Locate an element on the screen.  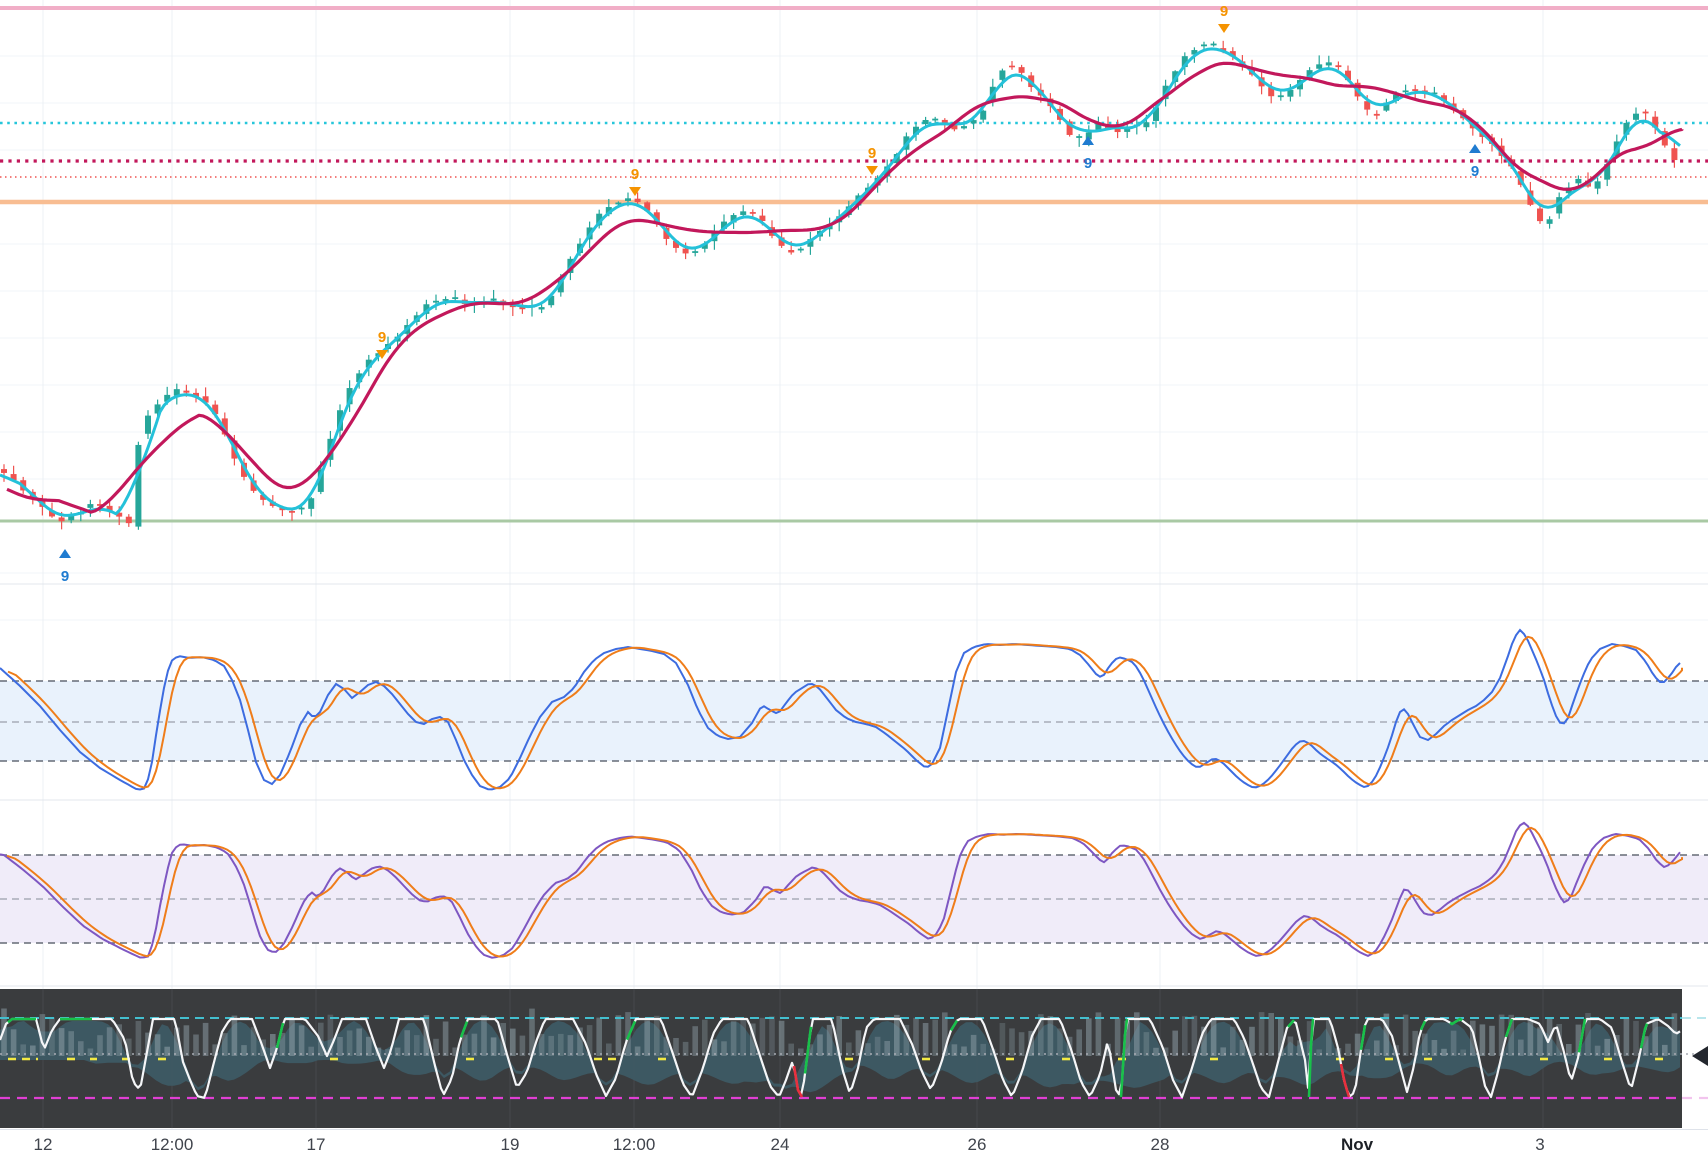
time-axis-label: Nov is located at coordinates (1357, 1144).